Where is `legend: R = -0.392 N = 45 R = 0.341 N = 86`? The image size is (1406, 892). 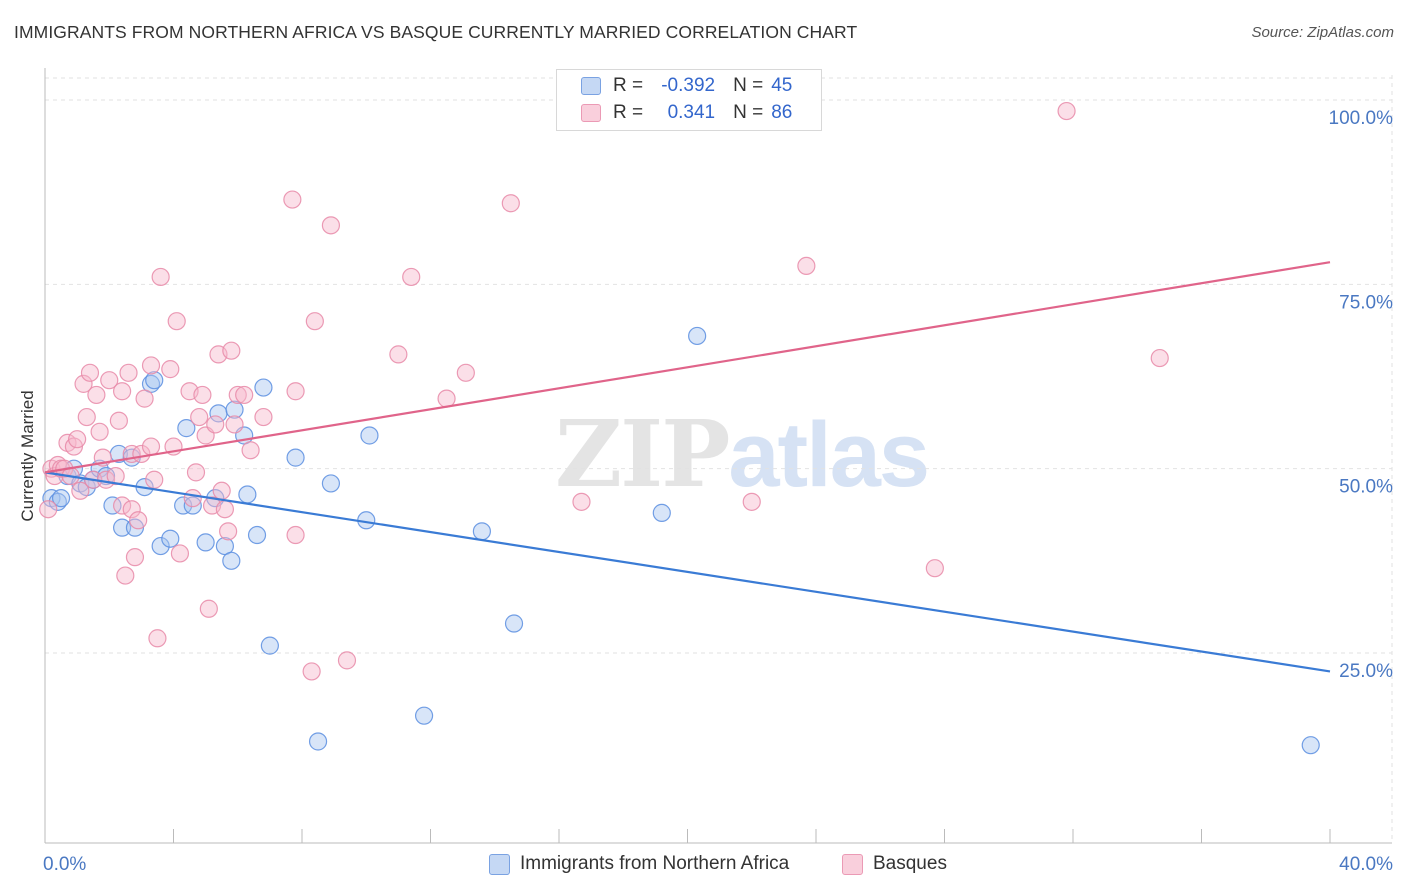
legend: R = -0.392 N = 45 R = 0.341 N = 86 is located at coordinates (689, 100).